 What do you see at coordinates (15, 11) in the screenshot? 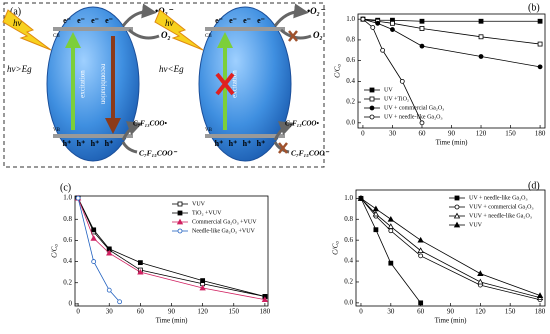
I see `panel-label: (a)` at bounding box center [15, 11].